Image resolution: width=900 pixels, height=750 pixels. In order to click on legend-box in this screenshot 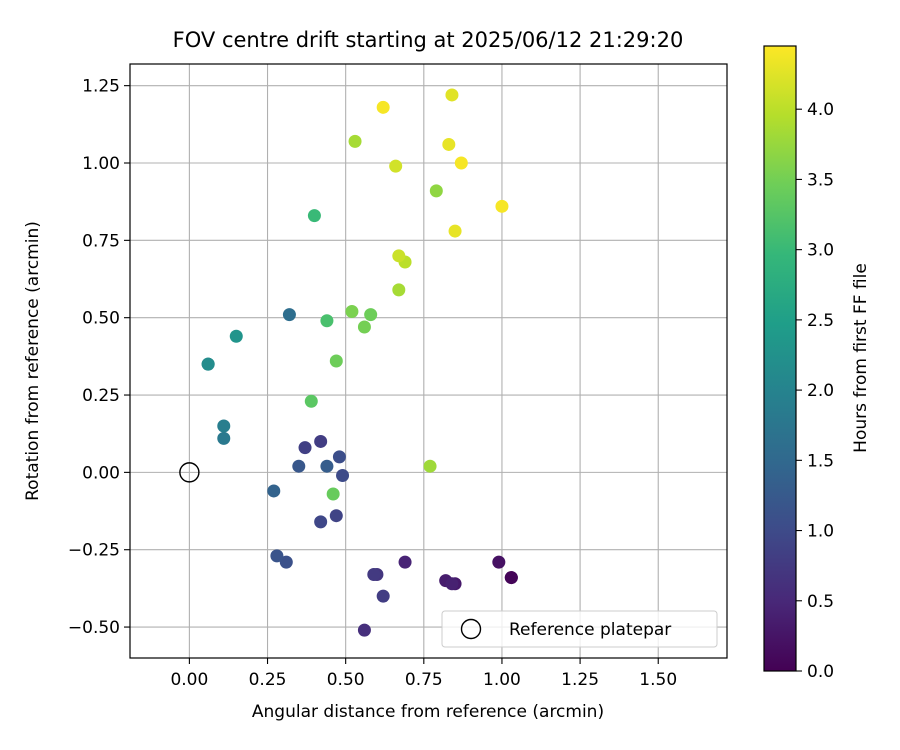, I will do `click(579, 629)`.